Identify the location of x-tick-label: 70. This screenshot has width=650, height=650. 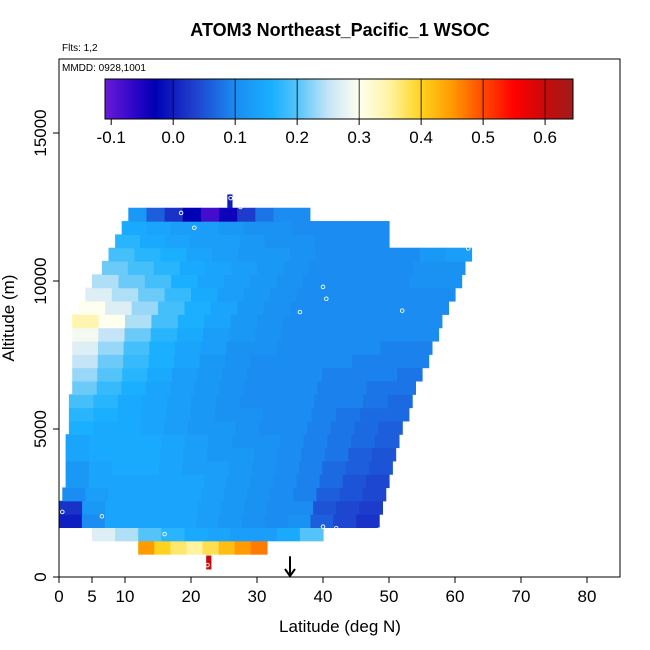
(521, 596).